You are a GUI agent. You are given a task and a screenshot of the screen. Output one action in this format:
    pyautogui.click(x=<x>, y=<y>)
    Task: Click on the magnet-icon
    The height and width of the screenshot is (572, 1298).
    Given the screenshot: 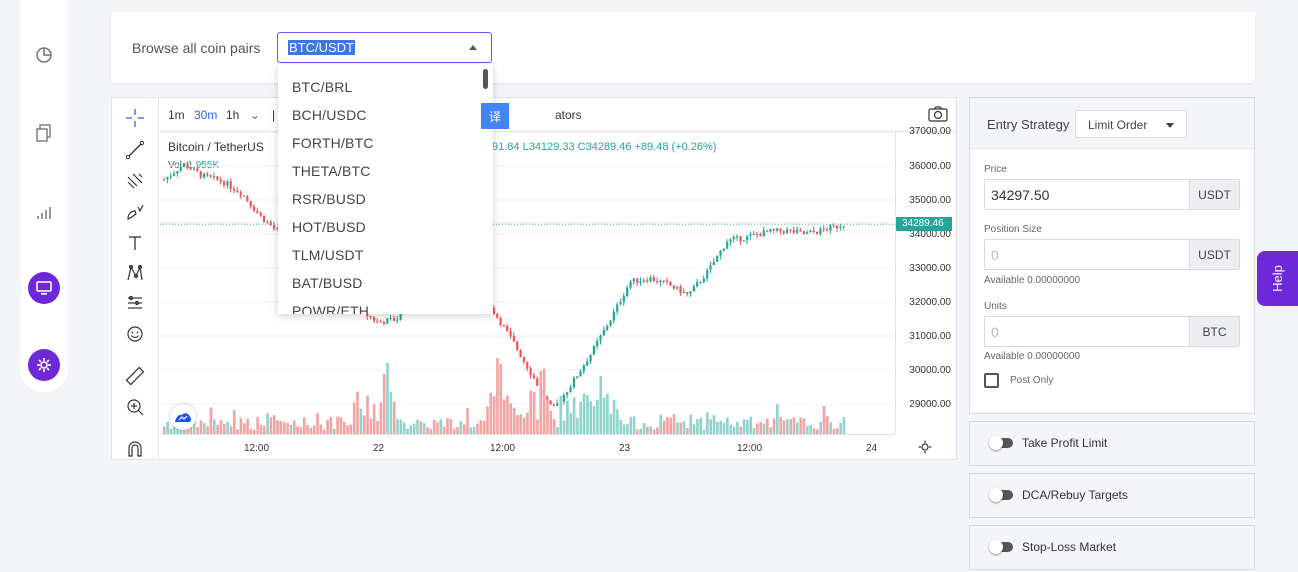 What is the action you would take?
    pyautogui.click(x=135, y=449)
    